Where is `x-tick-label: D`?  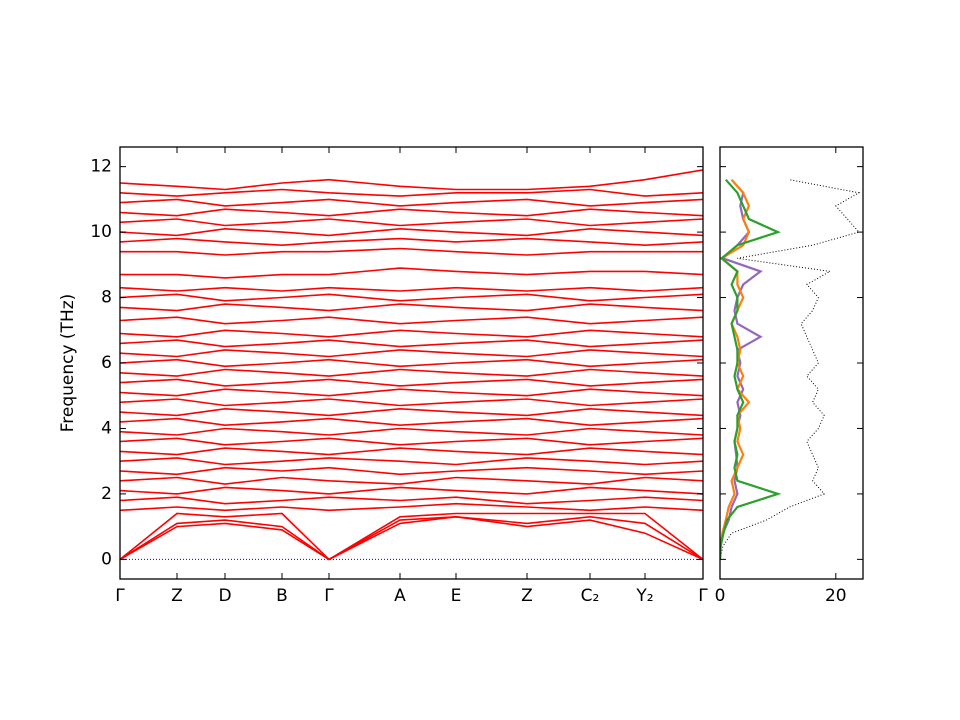 x-tick-label: D is located at coordinates (224, 596).